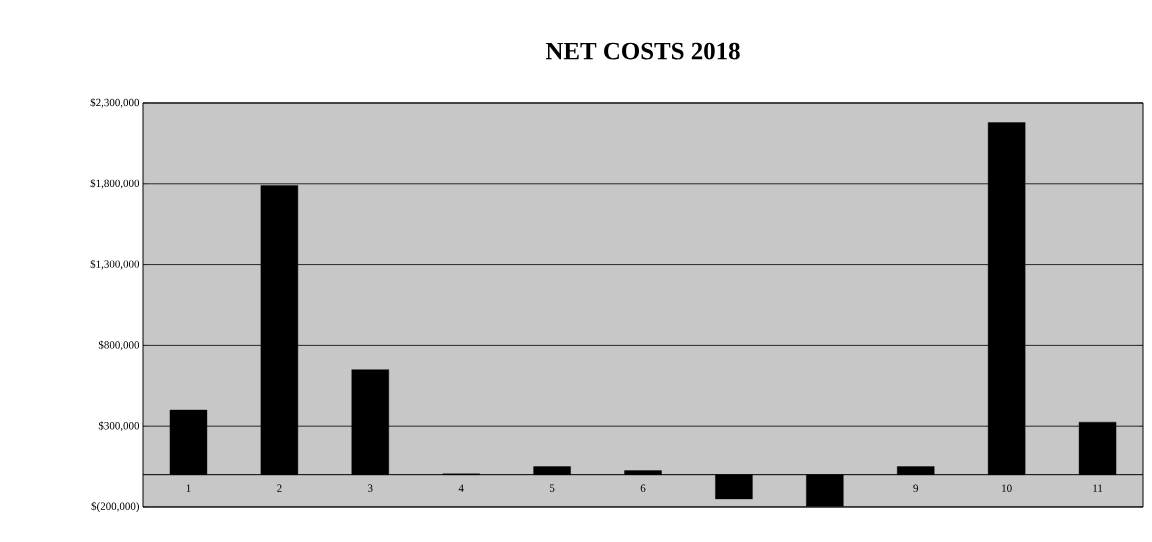 The width and height of the screenshot is (1152, 542). I want to click on x-tick-label: 9, so click(916, 488).